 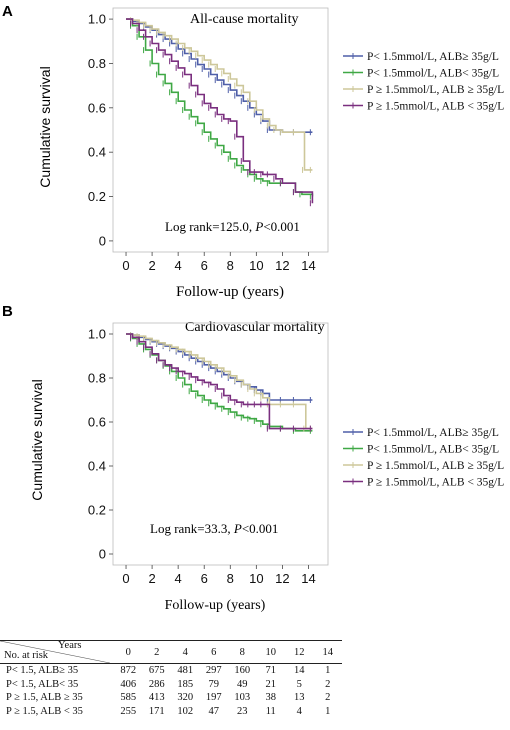 I want to click on table-row: P< 1.5, ALB< 35 406 286 185 79 49 21 5 2, so click(x=171, y=685).